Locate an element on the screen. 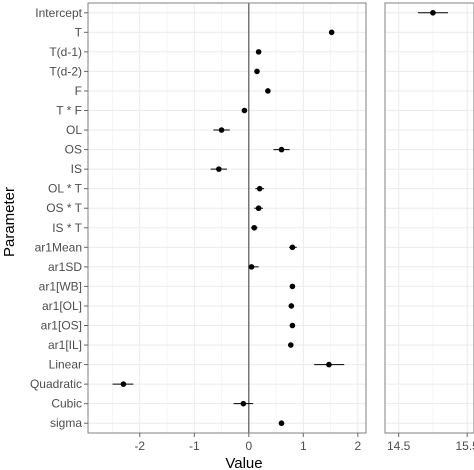 Image resolution: width=474 pixels, height=470 pixels. x-tick-label: 2 is located at coordinates (357, 446).